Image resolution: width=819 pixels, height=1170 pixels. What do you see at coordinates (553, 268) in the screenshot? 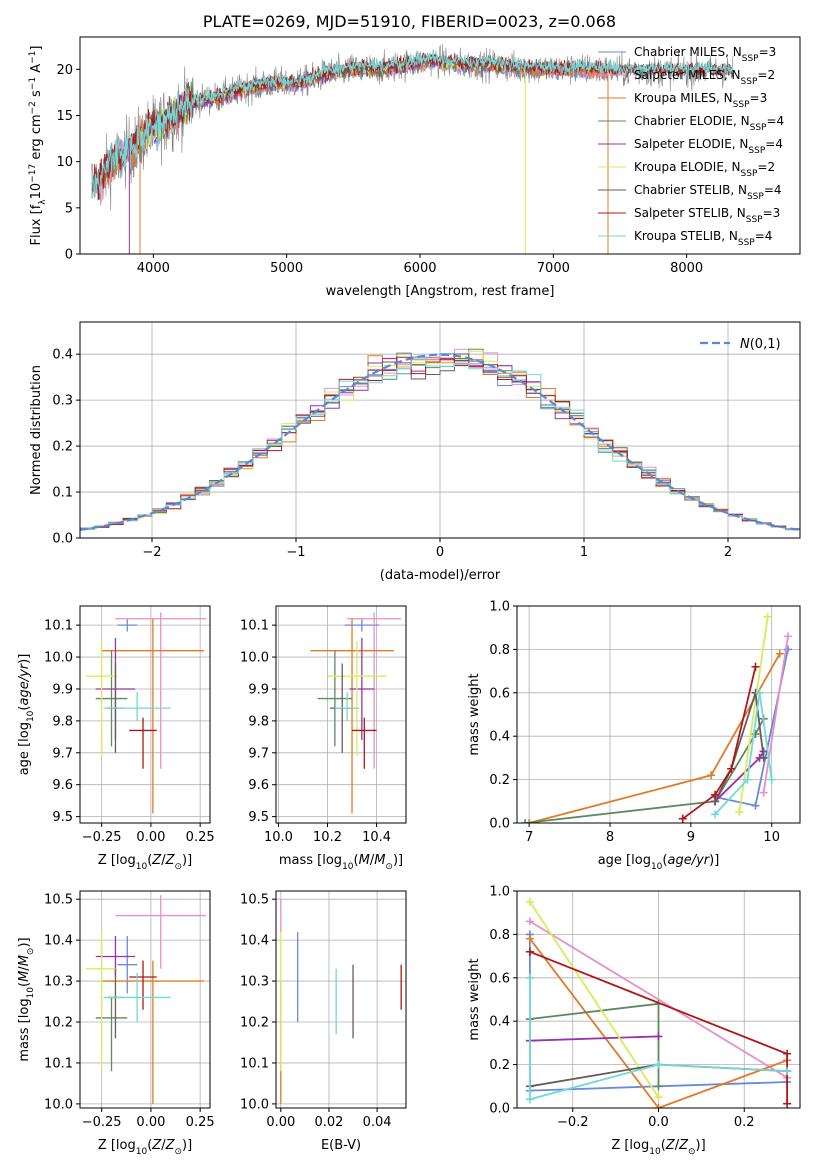
I see `x-tick-label: 7000` at bounding box center [553, 268].